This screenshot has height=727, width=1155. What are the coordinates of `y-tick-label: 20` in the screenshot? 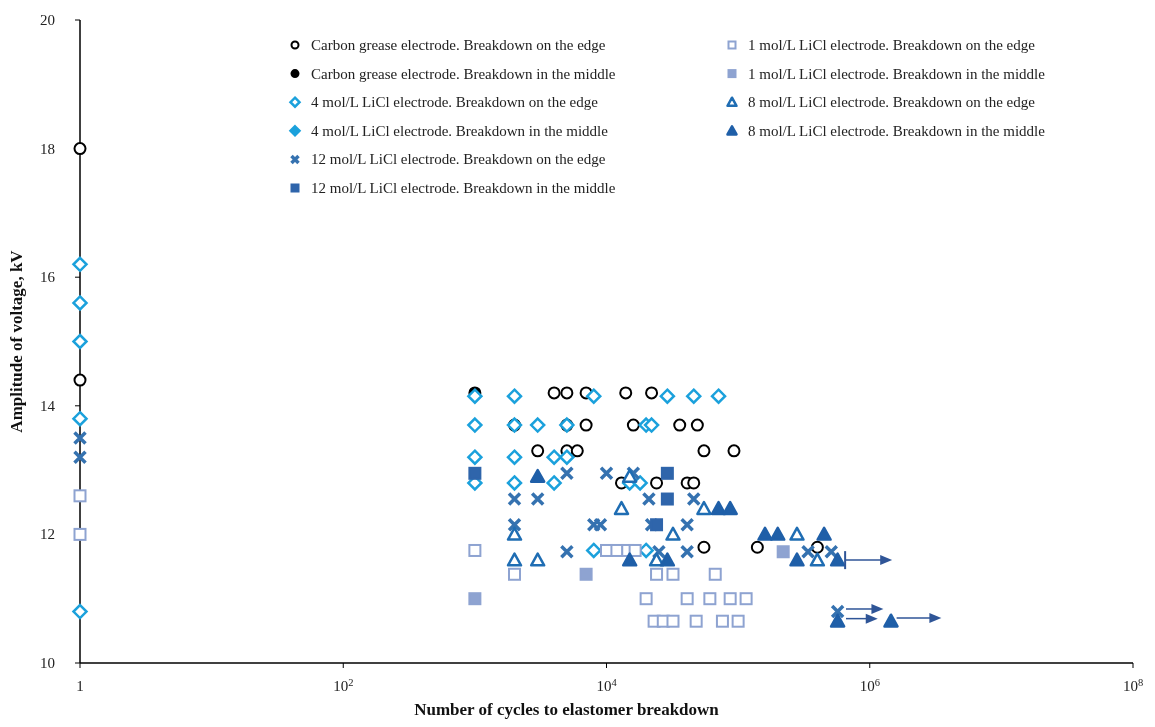 It's located at (47, 20).